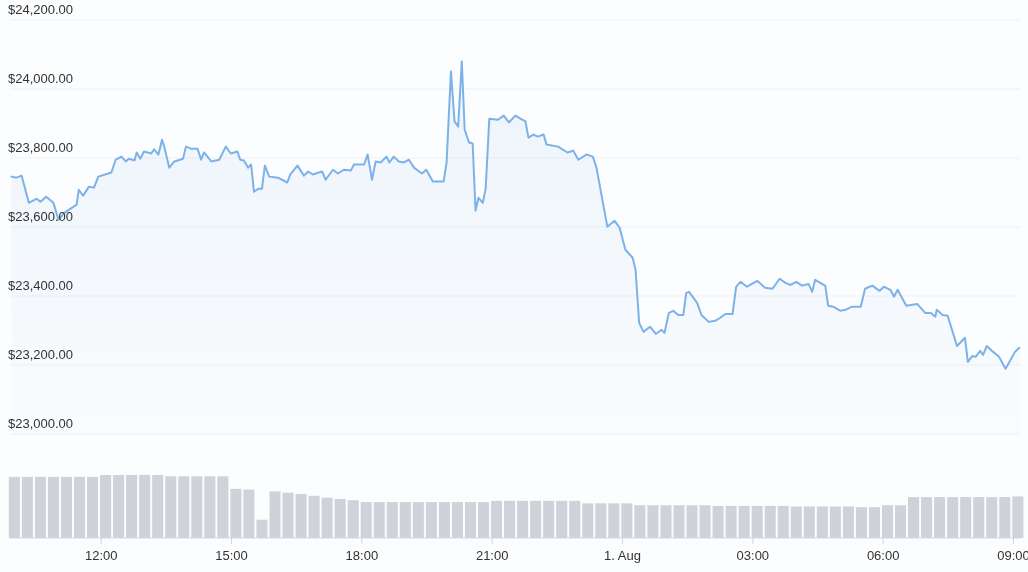 Image resolution: width=1028 pixels, height=572 pixels. I want to click on x-tick-label: 15:00, so click(231, 555).